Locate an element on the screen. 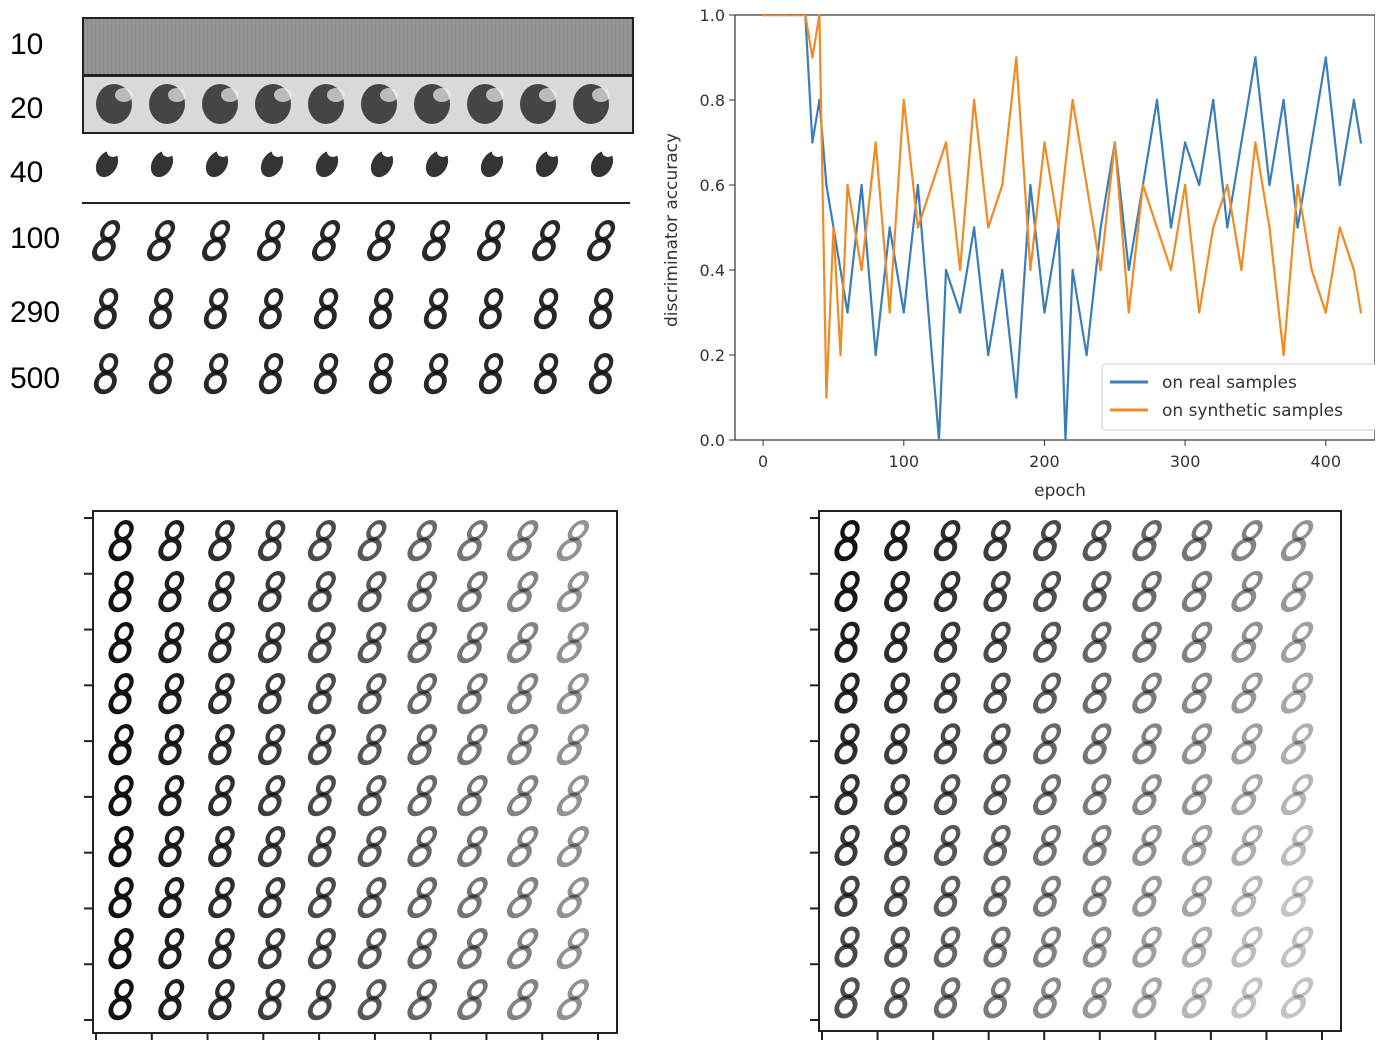 The height and width of the screenshot is (1045, 1400). x-tick-label: 200 is located at coordinates (1044, 461).